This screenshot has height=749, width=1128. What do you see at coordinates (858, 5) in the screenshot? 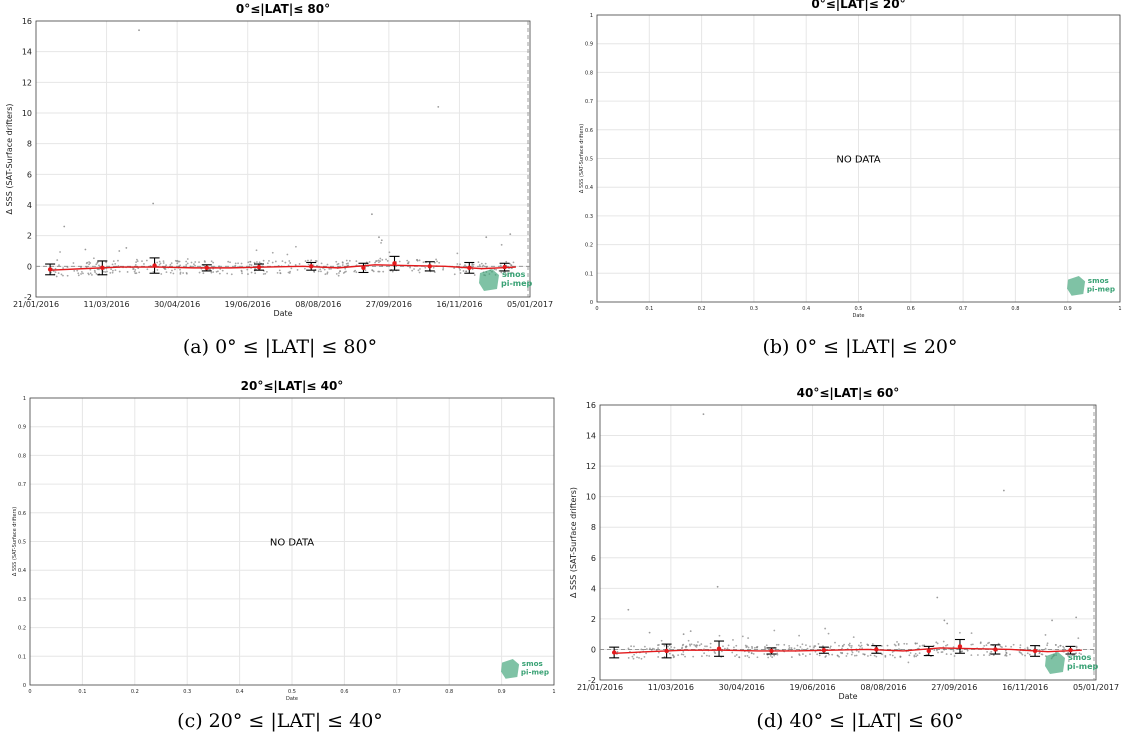
I see `chart-title: 0°≤|LAT|≤ 20°` at bounding box center [858, 5].